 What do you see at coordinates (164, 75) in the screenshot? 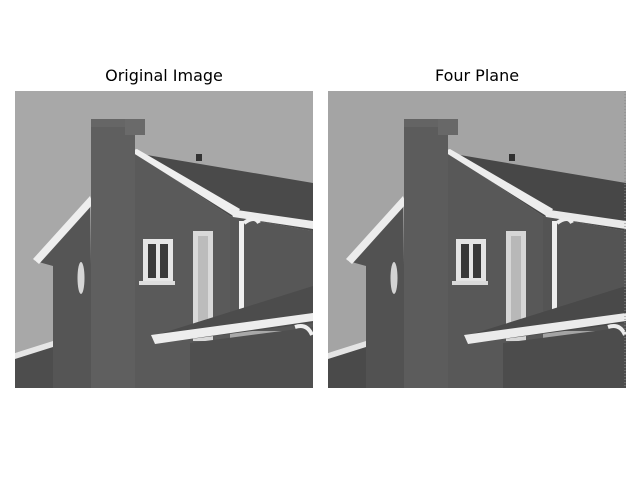
I see `panel-title-original: Original Image` at bounding box center [164, 75].